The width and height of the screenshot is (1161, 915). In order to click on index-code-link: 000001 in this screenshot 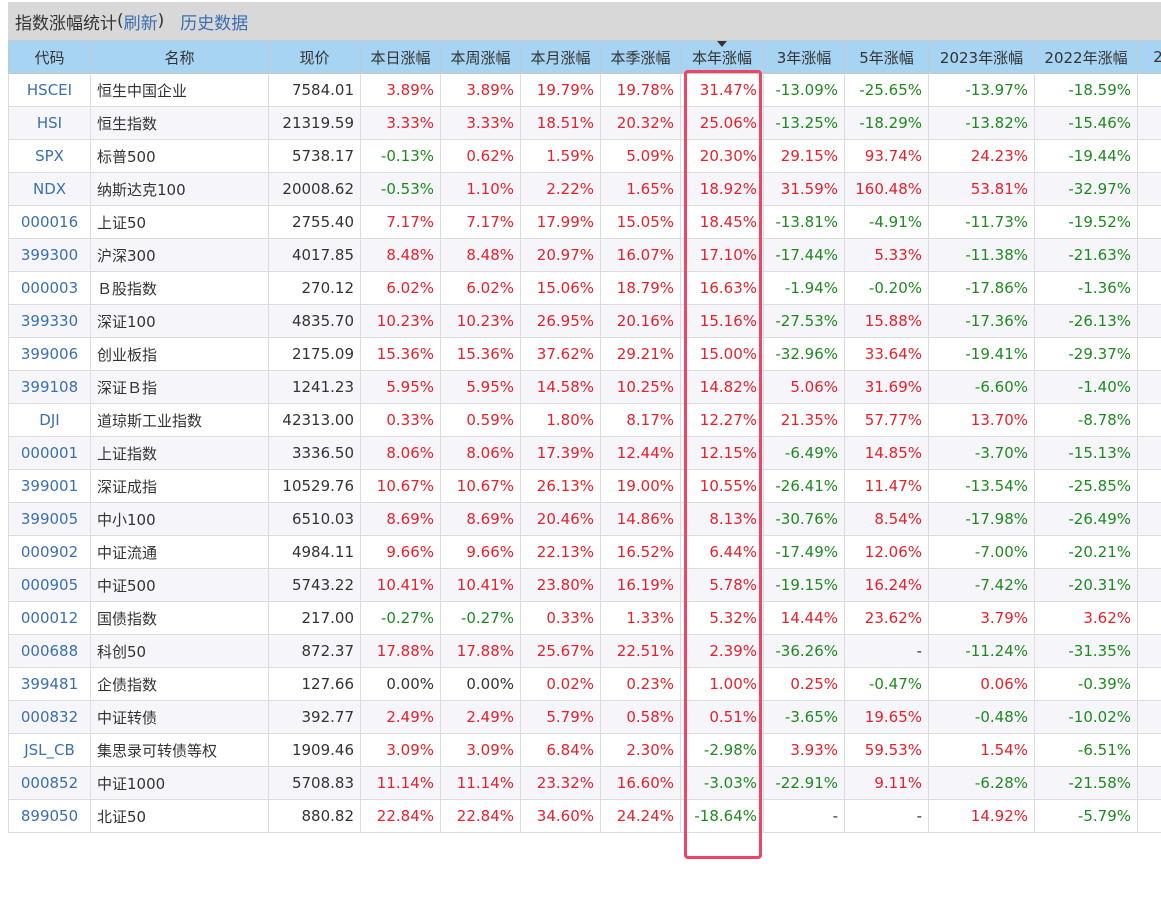, I will do `click(49, 453)`.